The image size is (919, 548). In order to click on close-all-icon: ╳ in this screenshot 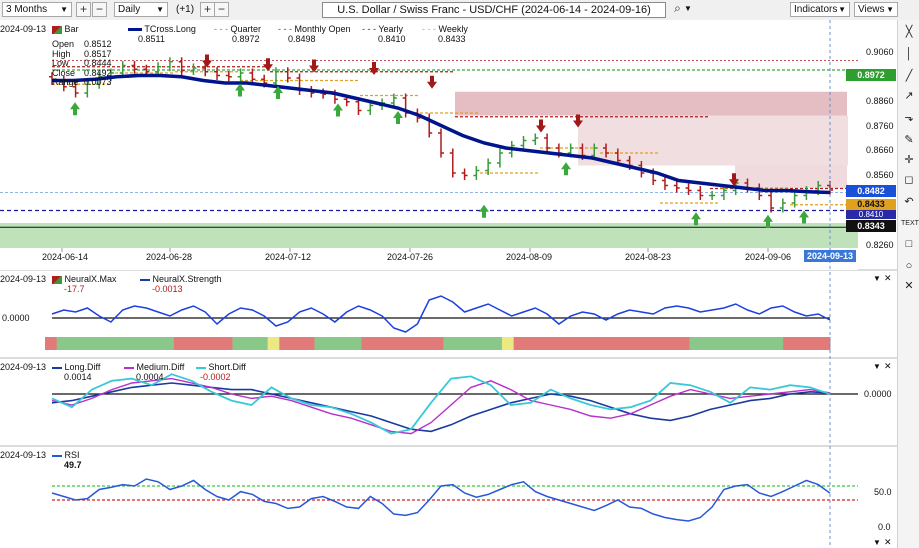, I will do `click(909, 32)`.